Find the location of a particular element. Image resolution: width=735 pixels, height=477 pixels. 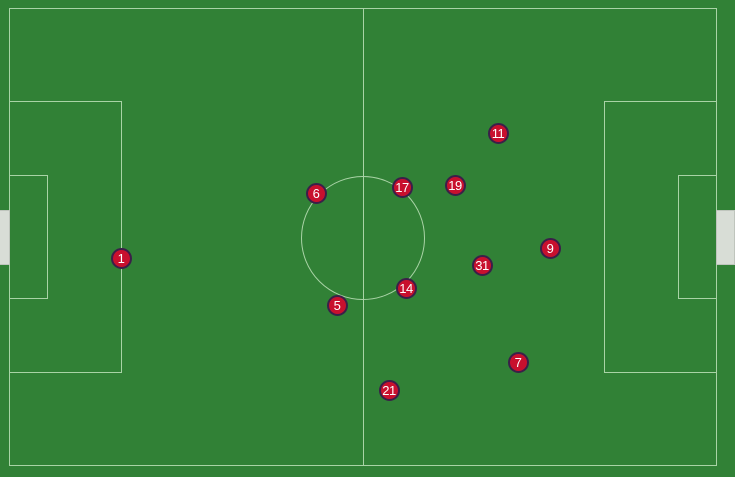

player-marker-9: 9 is located at coordinates (550, 248).